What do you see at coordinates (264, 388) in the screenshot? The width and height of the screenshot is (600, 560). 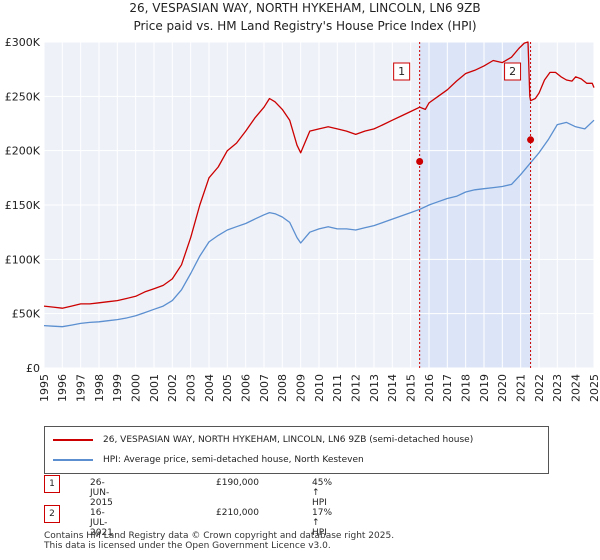 I see `x-tick-label: 2007` at bounding box center [264, 388].